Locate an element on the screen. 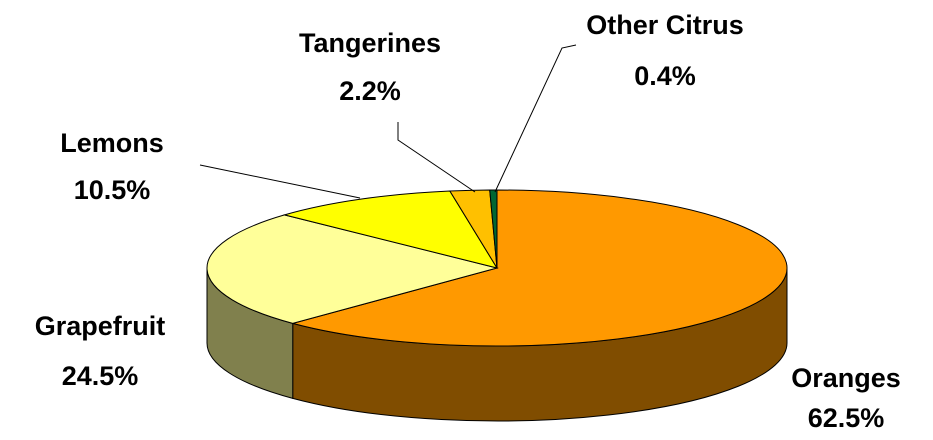  value-label: 0.4% is located at coordinates (665, 76).